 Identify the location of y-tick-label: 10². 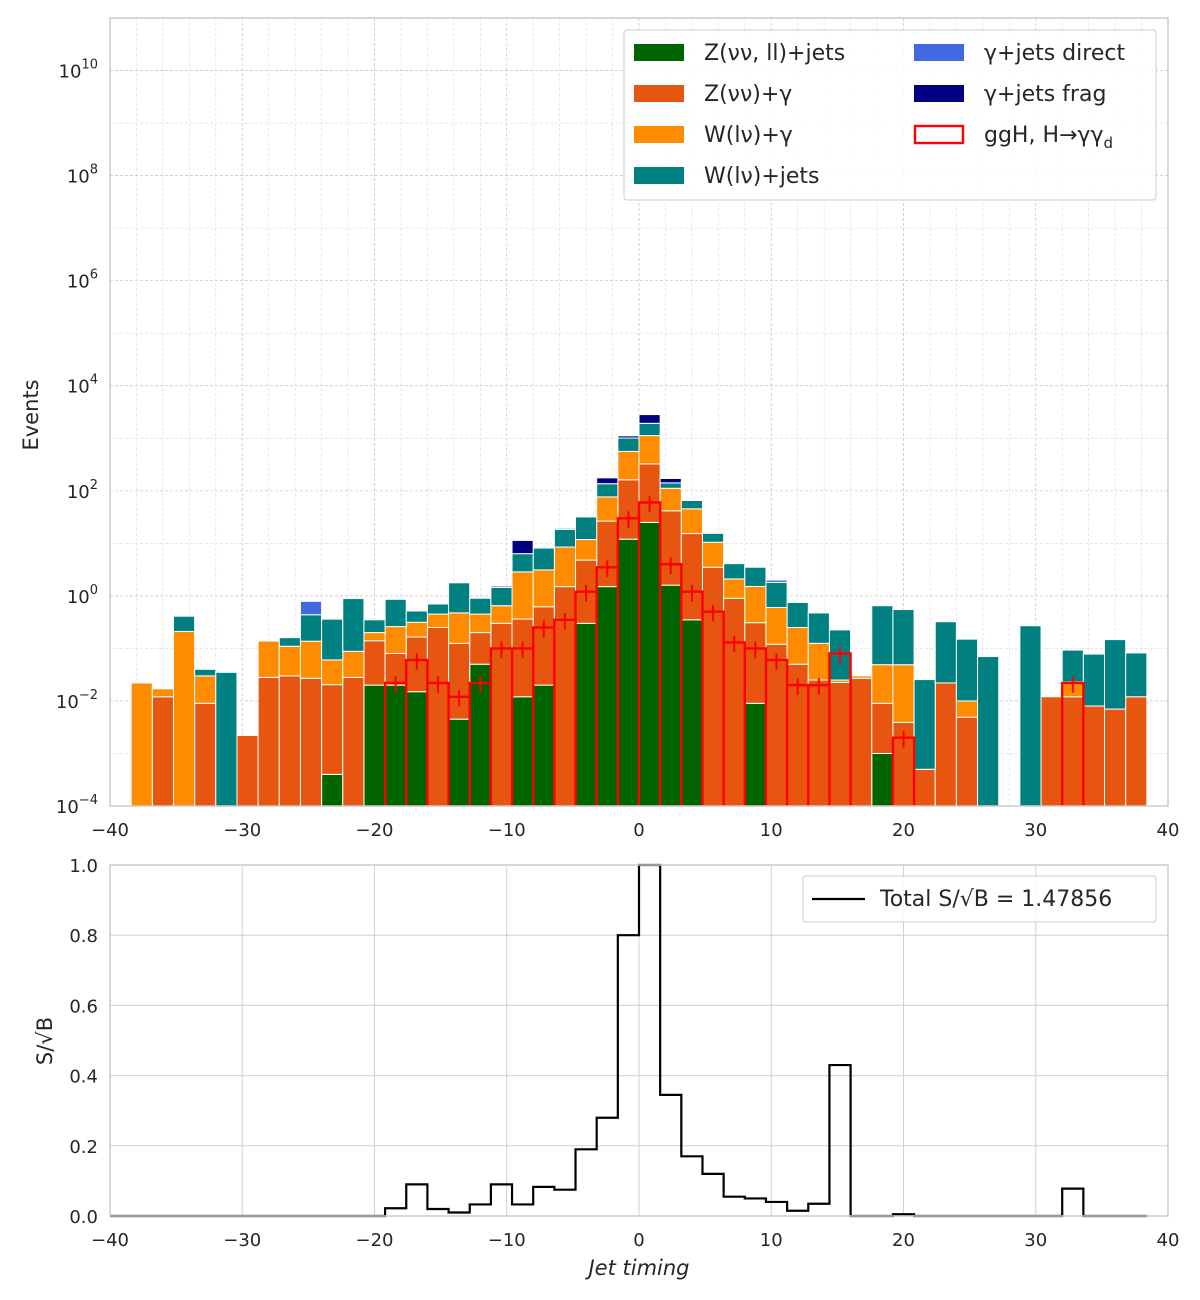
(82, 490).